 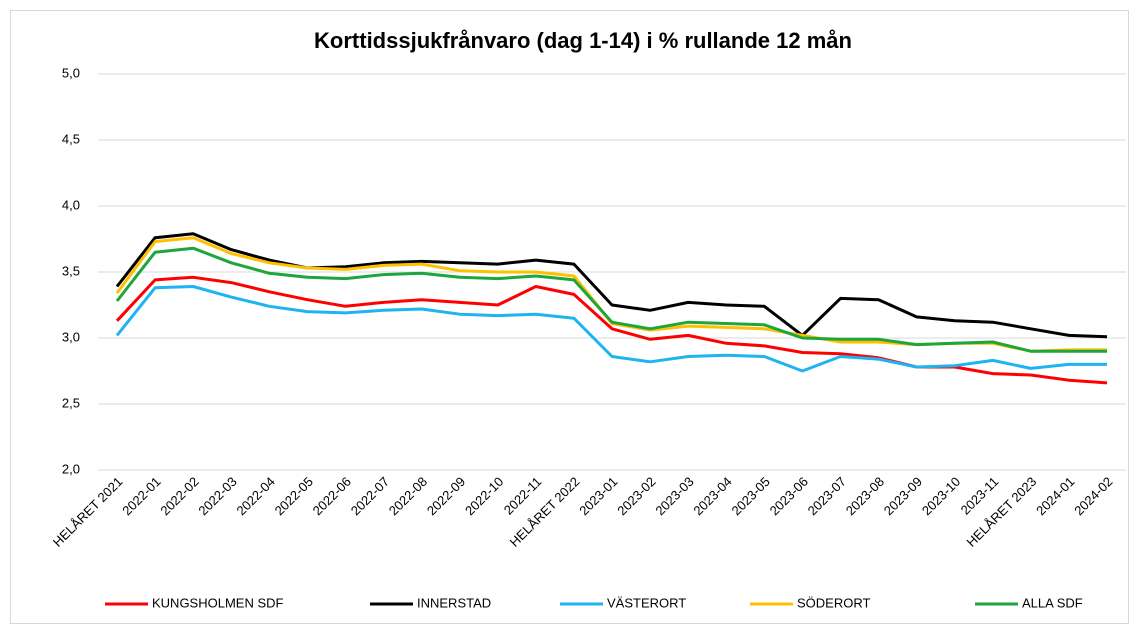 I want to click on legend-label: SÖDERORT, so click(x=833, y=602).